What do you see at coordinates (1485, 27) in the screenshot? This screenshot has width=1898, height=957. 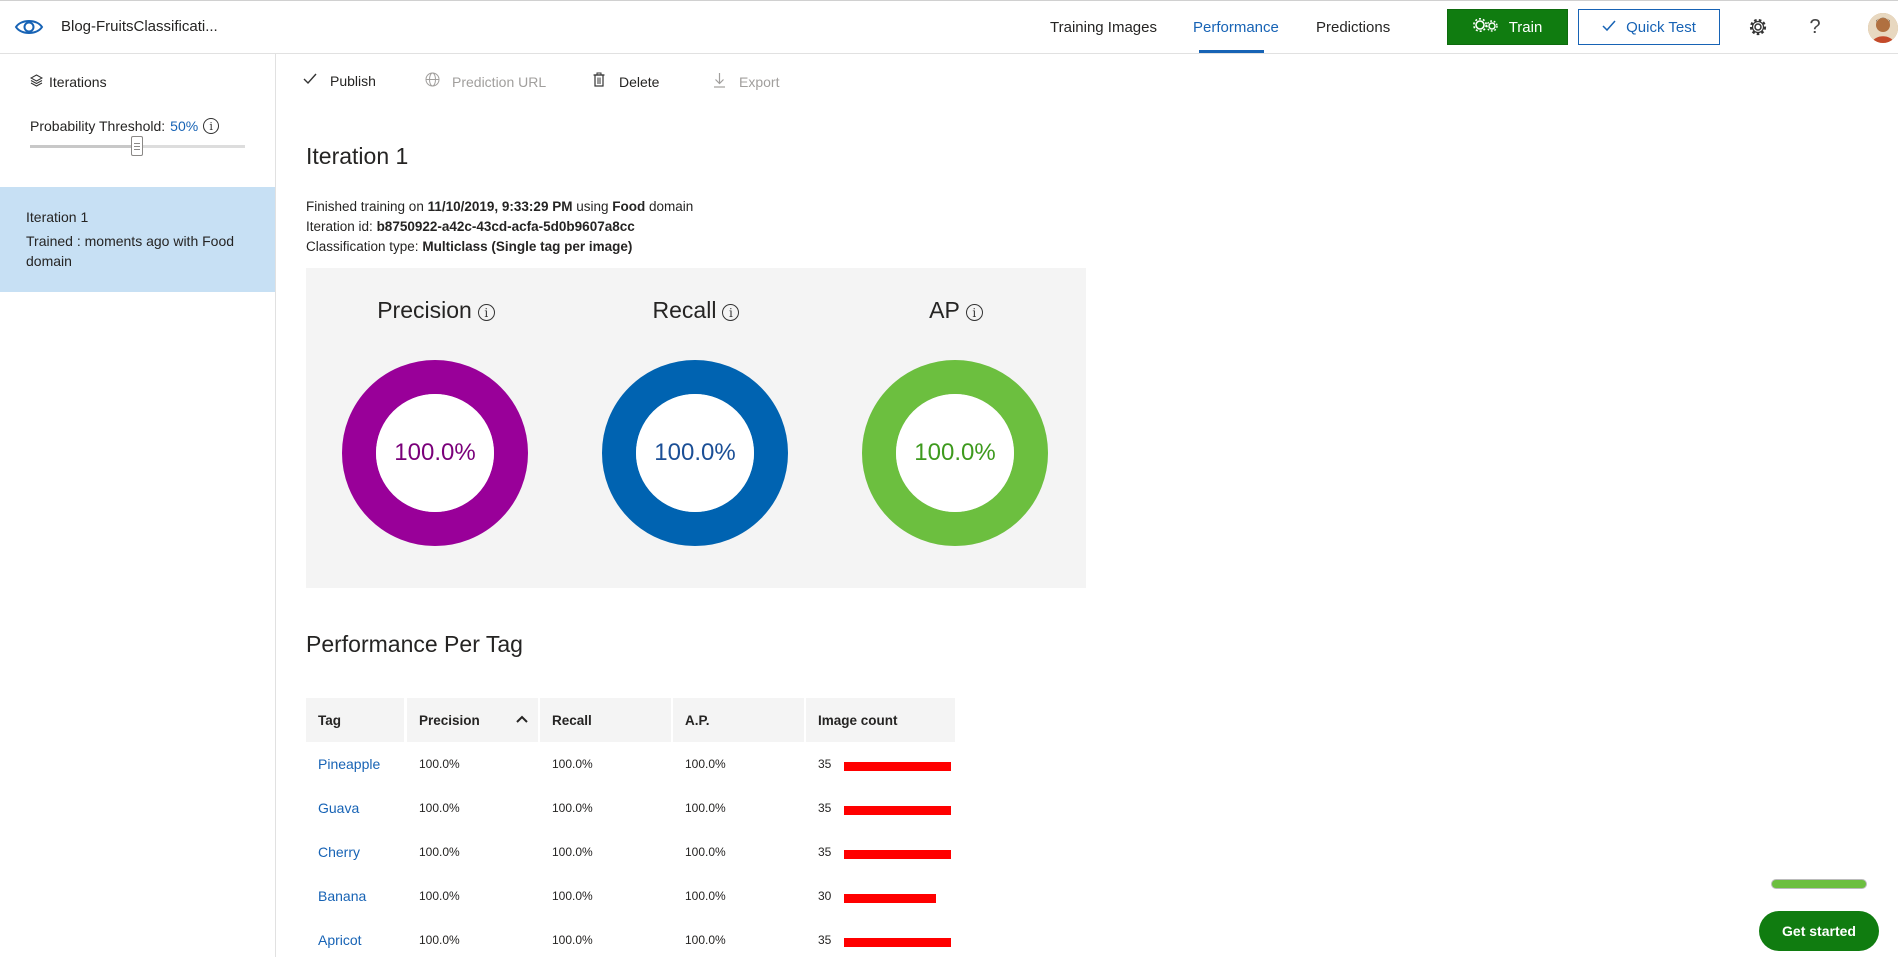 I see `gears-icon` at bounding box center [1485, 27].